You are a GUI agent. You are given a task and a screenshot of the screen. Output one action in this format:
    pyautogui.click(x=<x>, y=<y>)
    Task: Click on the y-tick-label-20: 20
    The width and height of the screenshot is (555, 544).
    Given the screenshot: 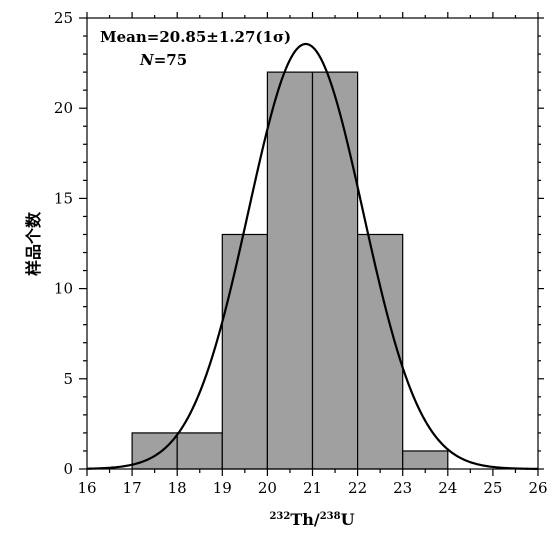 What is the action you would take?
    pyautogui.click(x=63, y=108)
    